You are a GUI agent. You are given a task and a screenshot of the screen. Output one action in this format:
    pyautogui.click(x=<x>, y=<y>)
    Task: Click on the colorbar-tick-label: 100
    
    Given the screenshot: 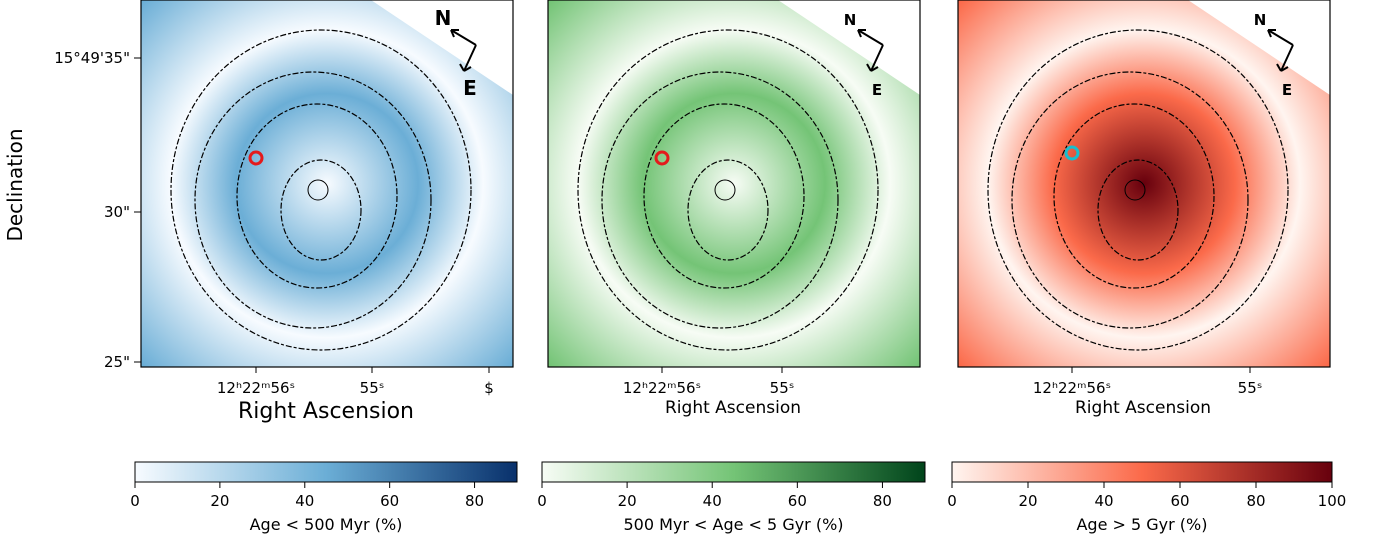 What is the action you would take?
    pyautogui.click(x=1332, y=501)
    